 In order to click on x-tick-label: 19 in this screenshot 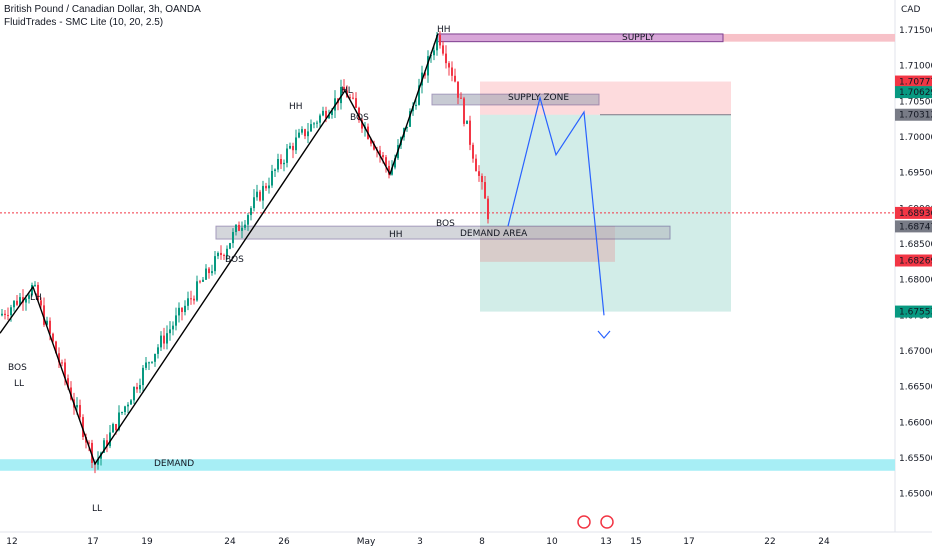, I will do `click(147, 542)`.